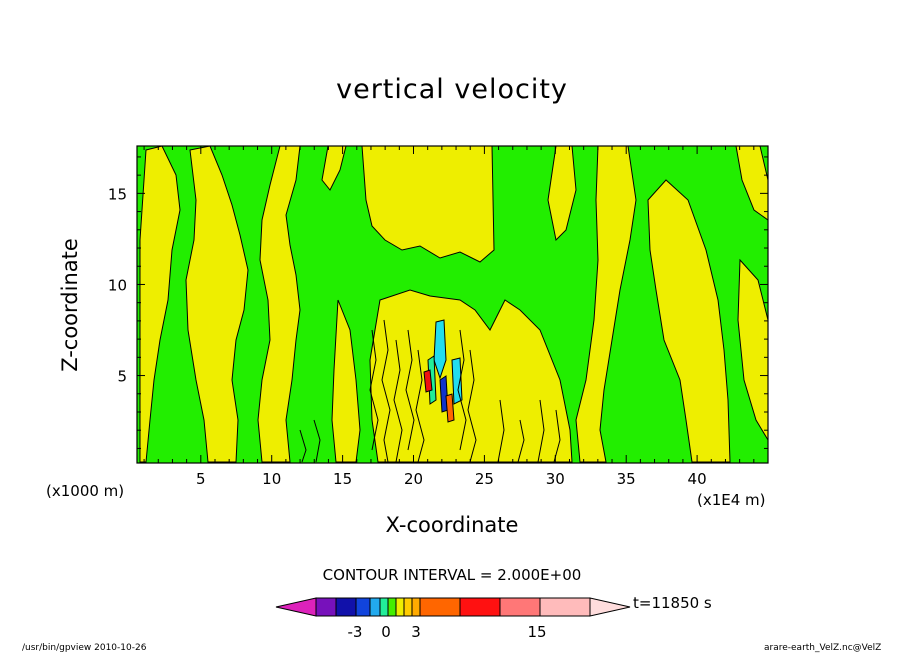 This screenshot has width=904, height=654. Describe the element at coordinates (296, 607) in the screenshot. I see `colorbar-left-arrow` at that location.